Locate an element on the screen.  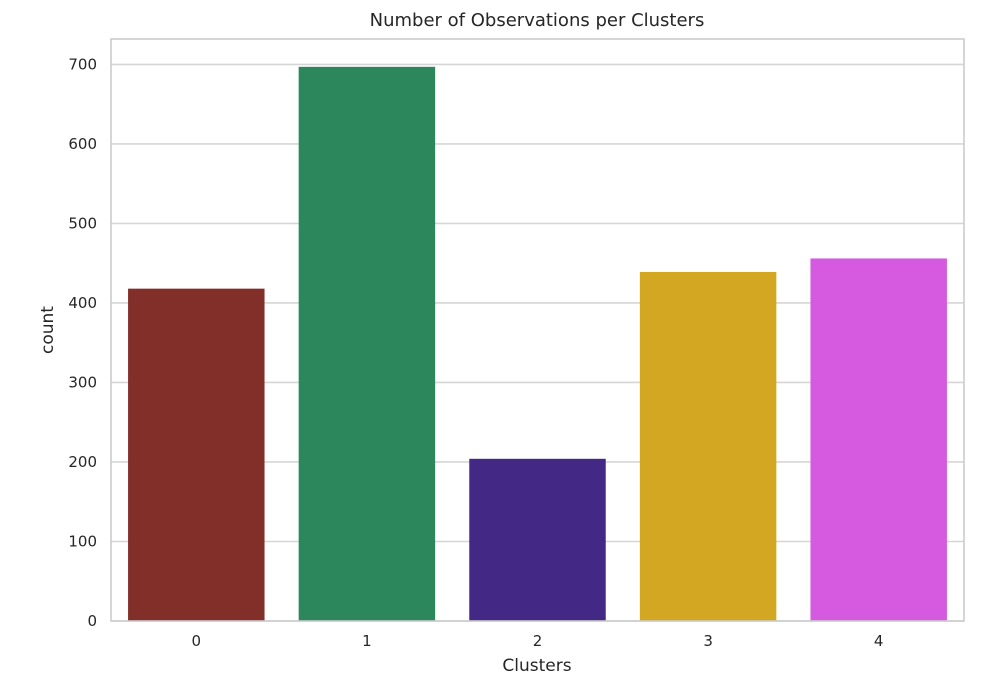
y-axis-label: count is located at coordinates (48, 330).